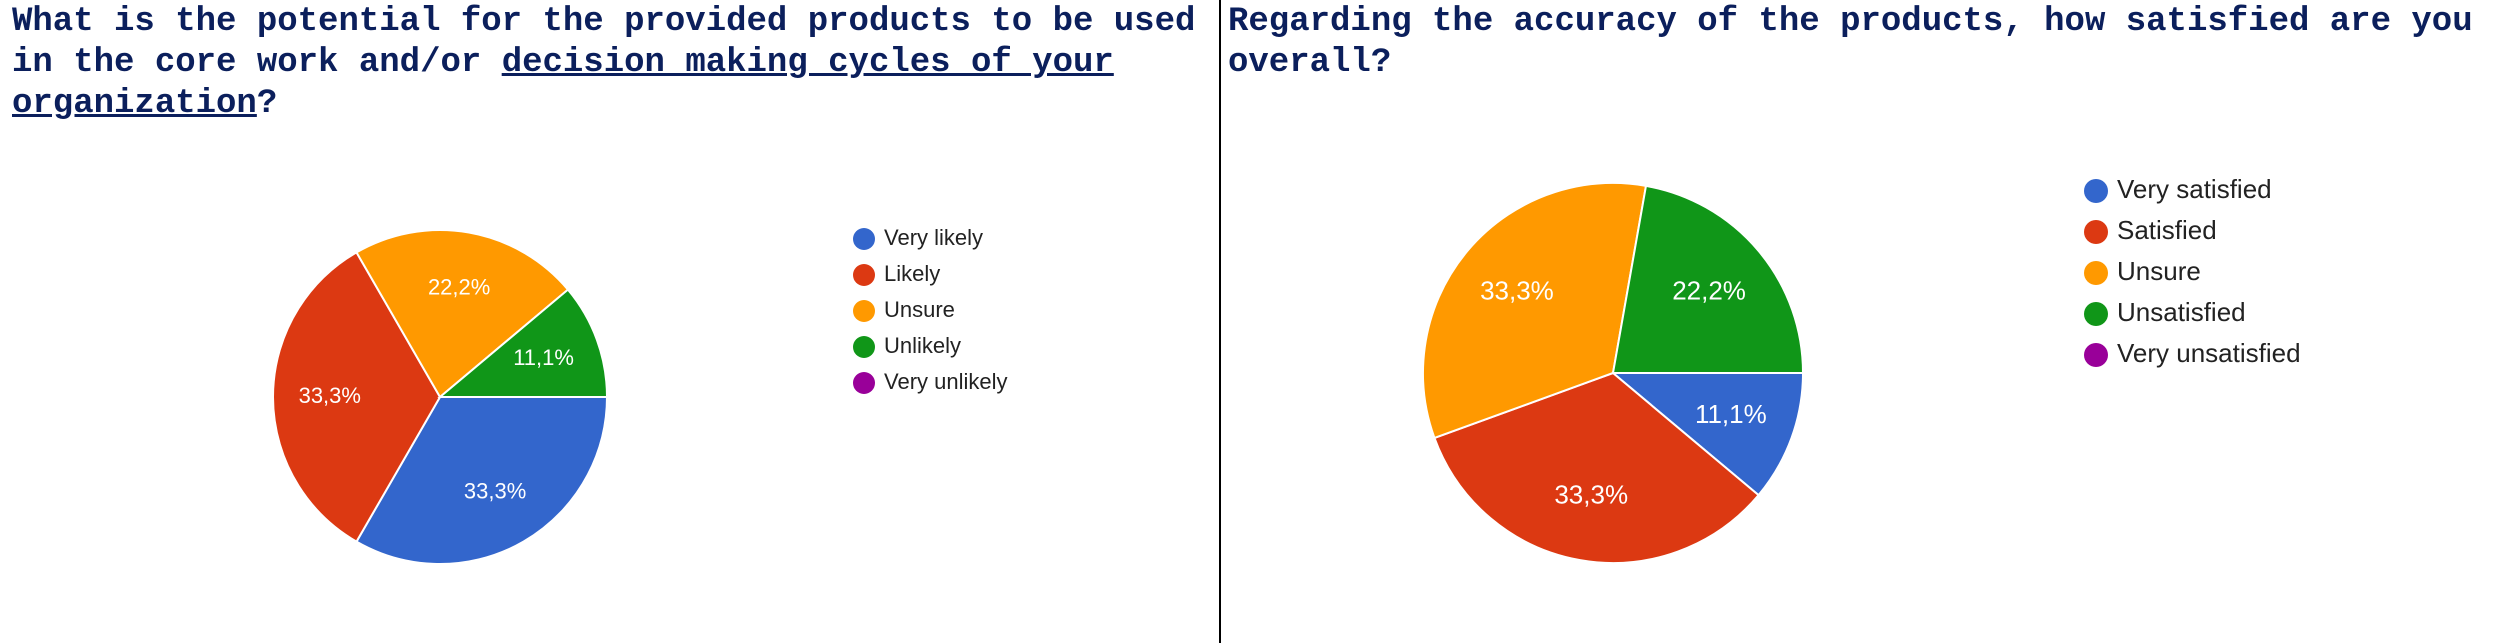 Image resolution: width=2500 pixels, height=643 pixels. Describe the element at coordinates (912, 273) in the screenshot. I see `legend-label: Likely` at that location.